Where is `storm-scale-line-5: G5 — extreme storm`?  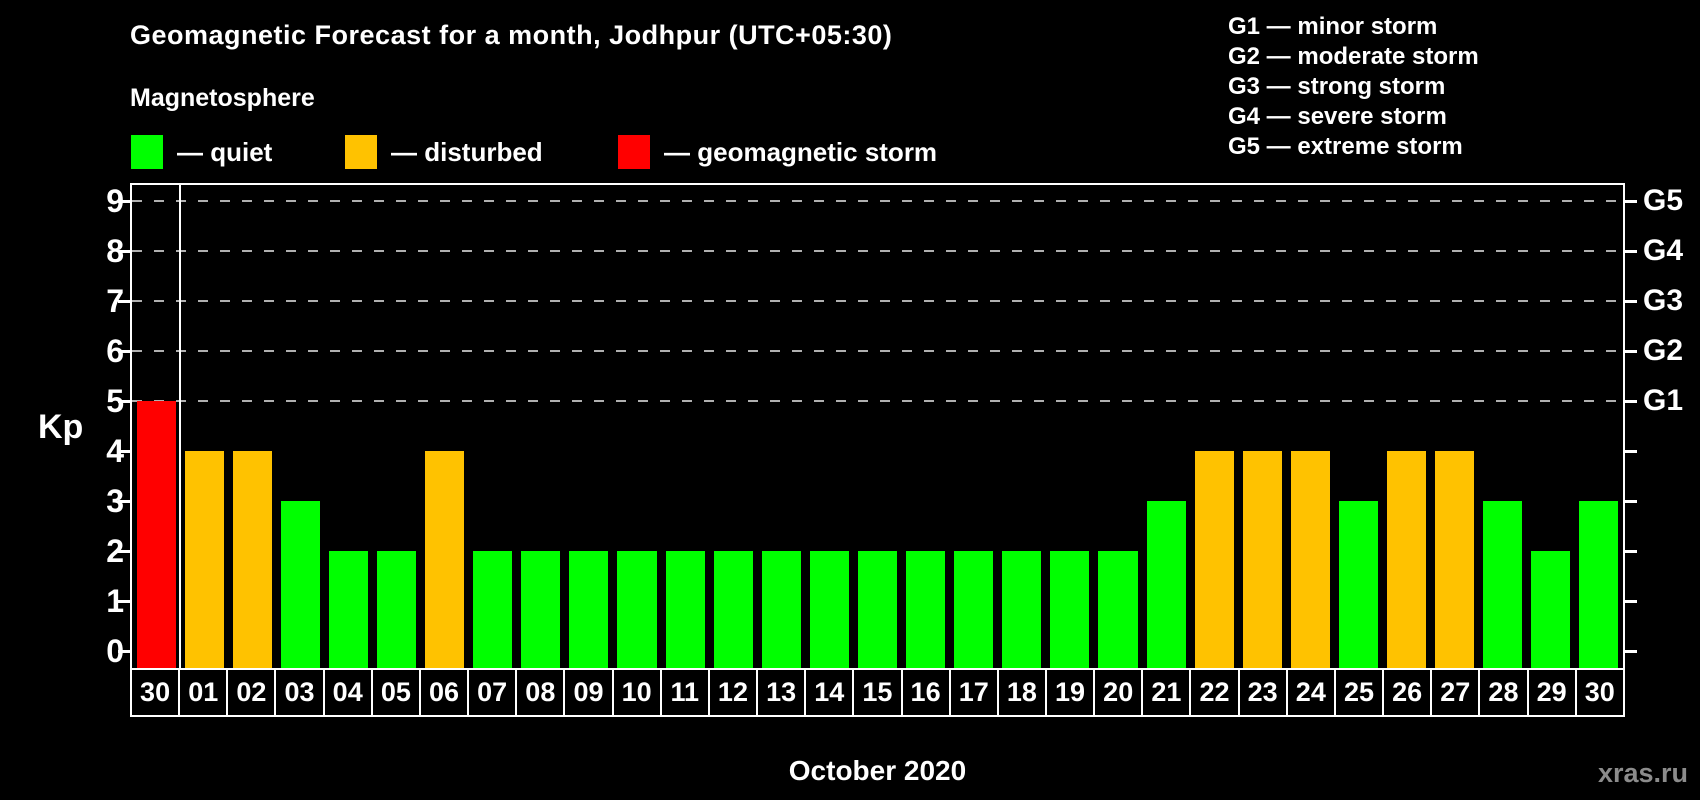
storm-scale-line-5: G5 — extreme storm is located at coordinates (1345, 146).